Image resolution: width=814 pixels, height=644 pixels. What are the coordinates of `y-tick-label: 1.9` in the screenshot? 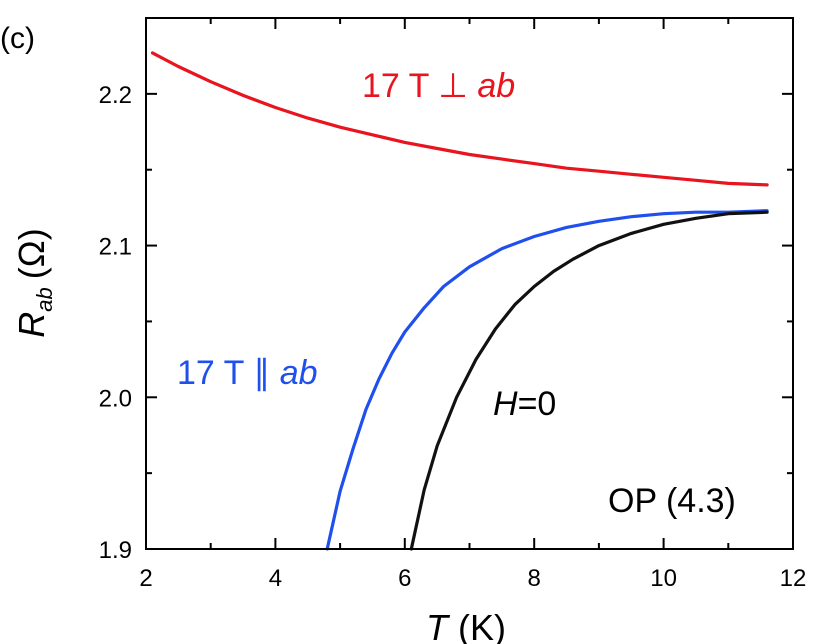 It's located at (115, 550).